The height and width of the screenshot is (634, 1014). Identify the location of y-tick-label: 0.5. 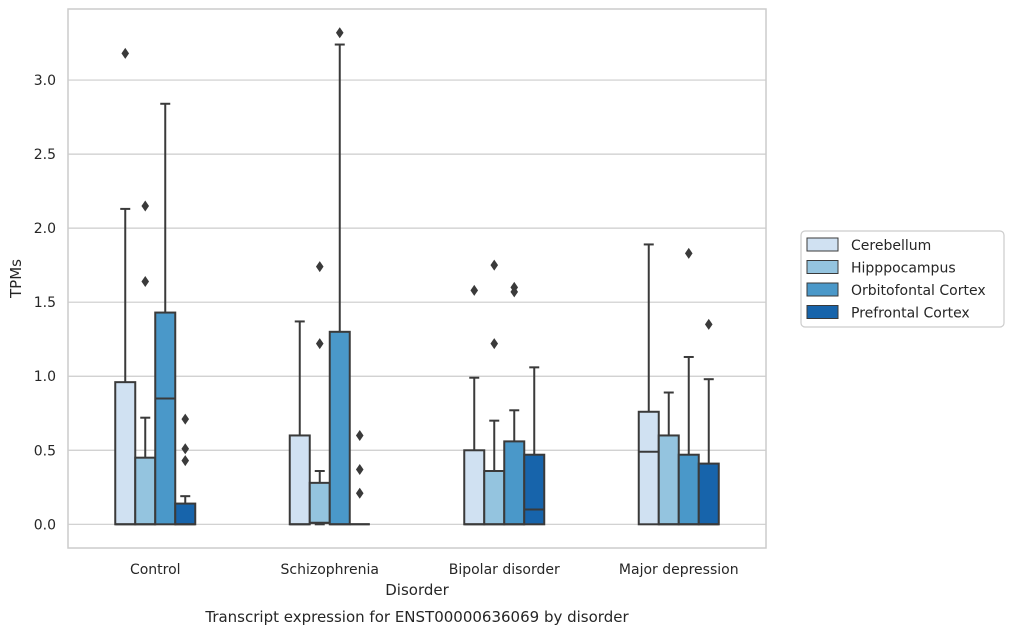
(45, 451).